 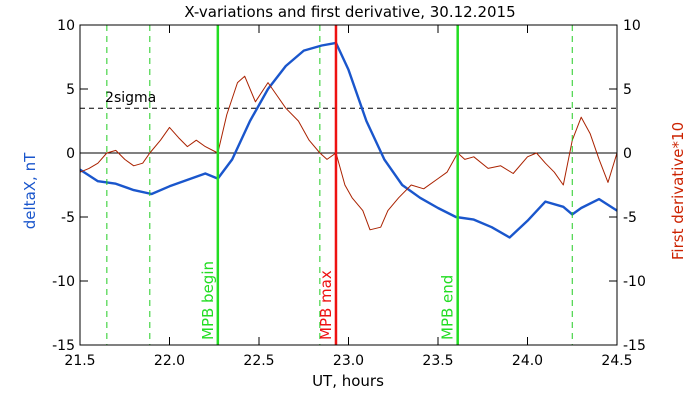 I want to click on y-tick-label-right: -15, so click(x=634, y=346).